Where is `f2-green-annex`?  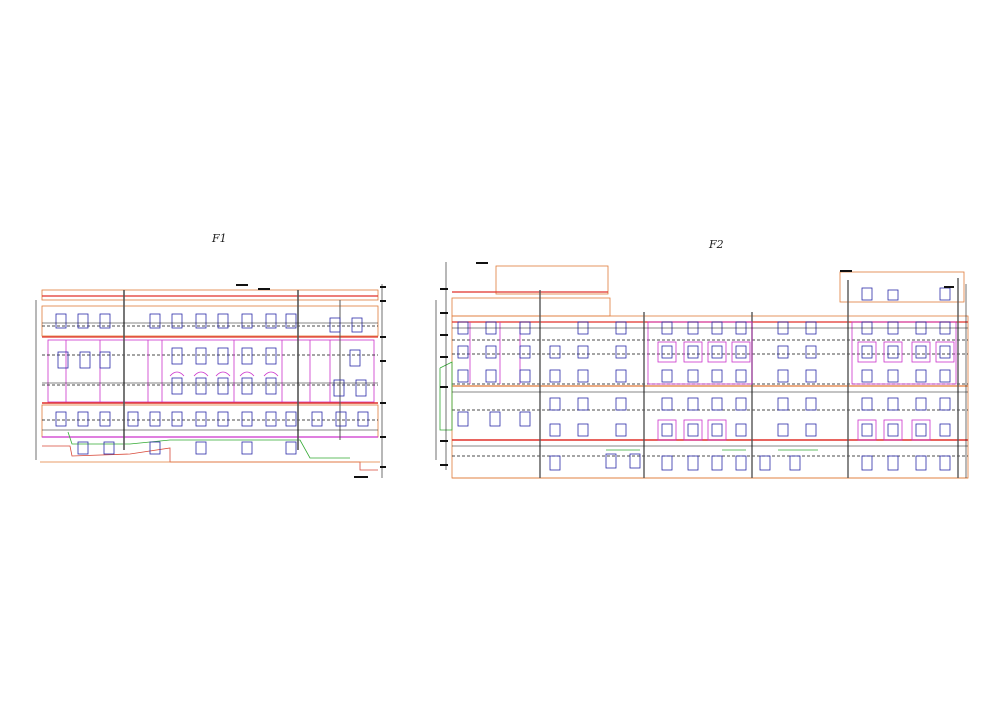 f2-green-annex is located at coordinates (446, 396).